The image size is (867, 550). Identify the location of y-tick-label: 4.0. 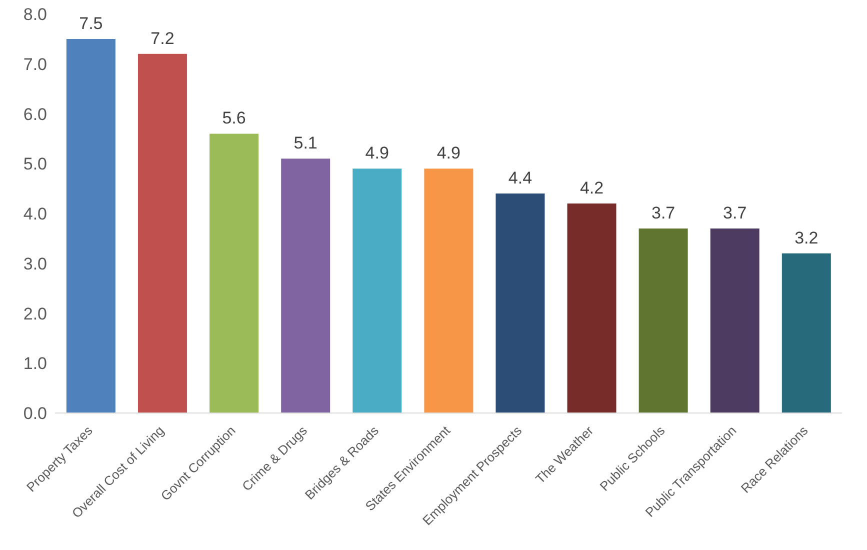
(35, 214).